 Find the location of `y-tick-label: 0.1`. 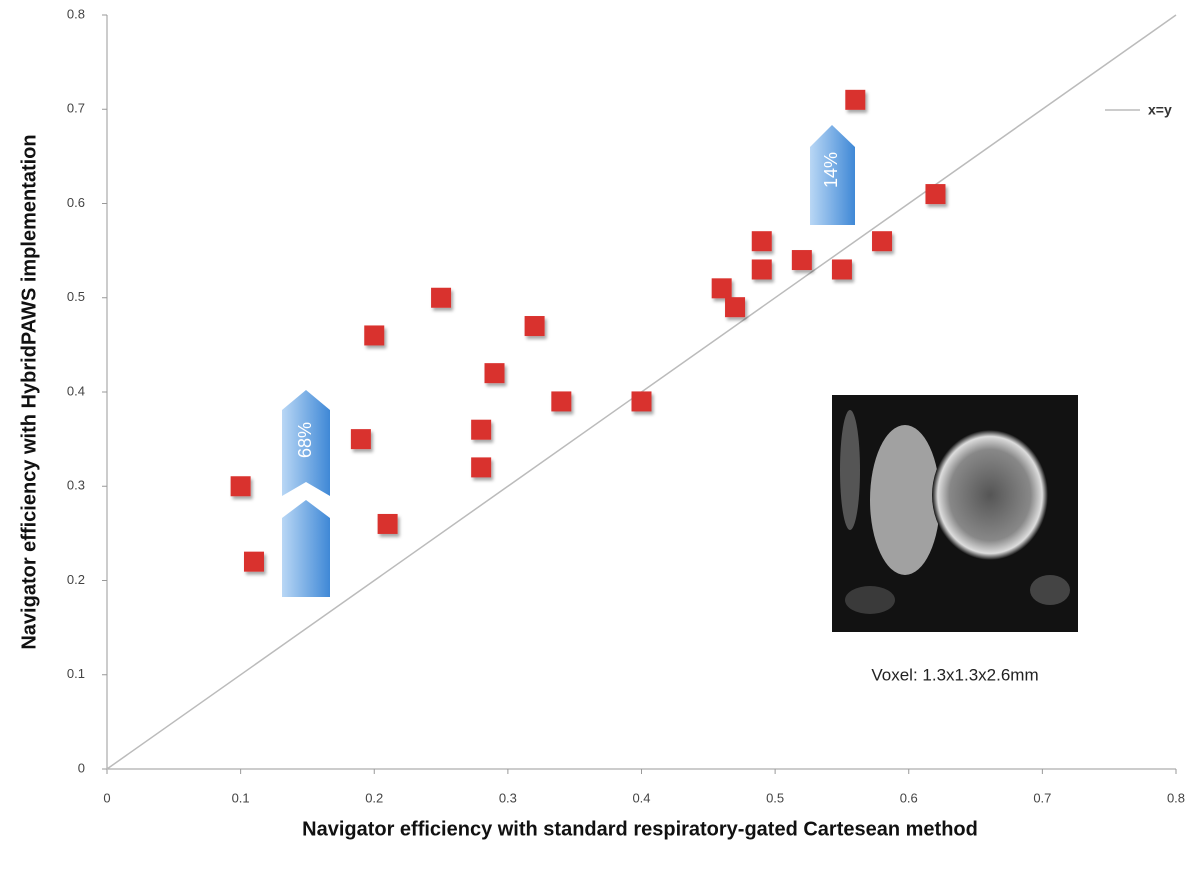

y-tick-label: 0.1 is located at coordinates (76, 673).